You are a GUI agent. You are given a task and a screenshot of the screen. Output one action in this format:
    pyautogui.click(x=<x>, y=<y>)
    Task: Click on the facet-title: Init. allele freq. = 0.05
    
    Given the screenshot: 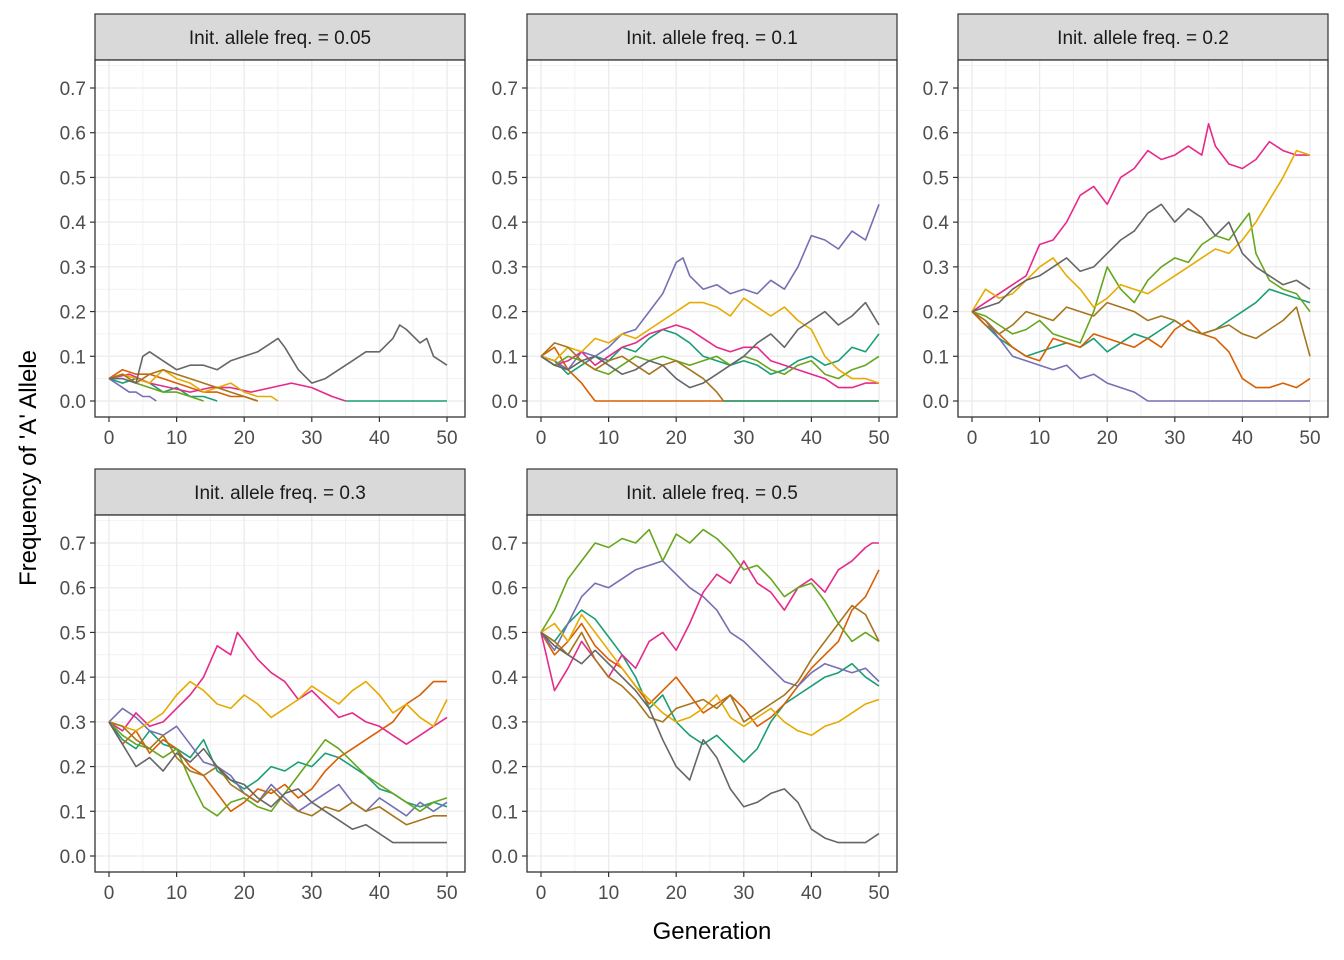 What is the action you would take?
    pyautogui.click(x=280, y=38)
    